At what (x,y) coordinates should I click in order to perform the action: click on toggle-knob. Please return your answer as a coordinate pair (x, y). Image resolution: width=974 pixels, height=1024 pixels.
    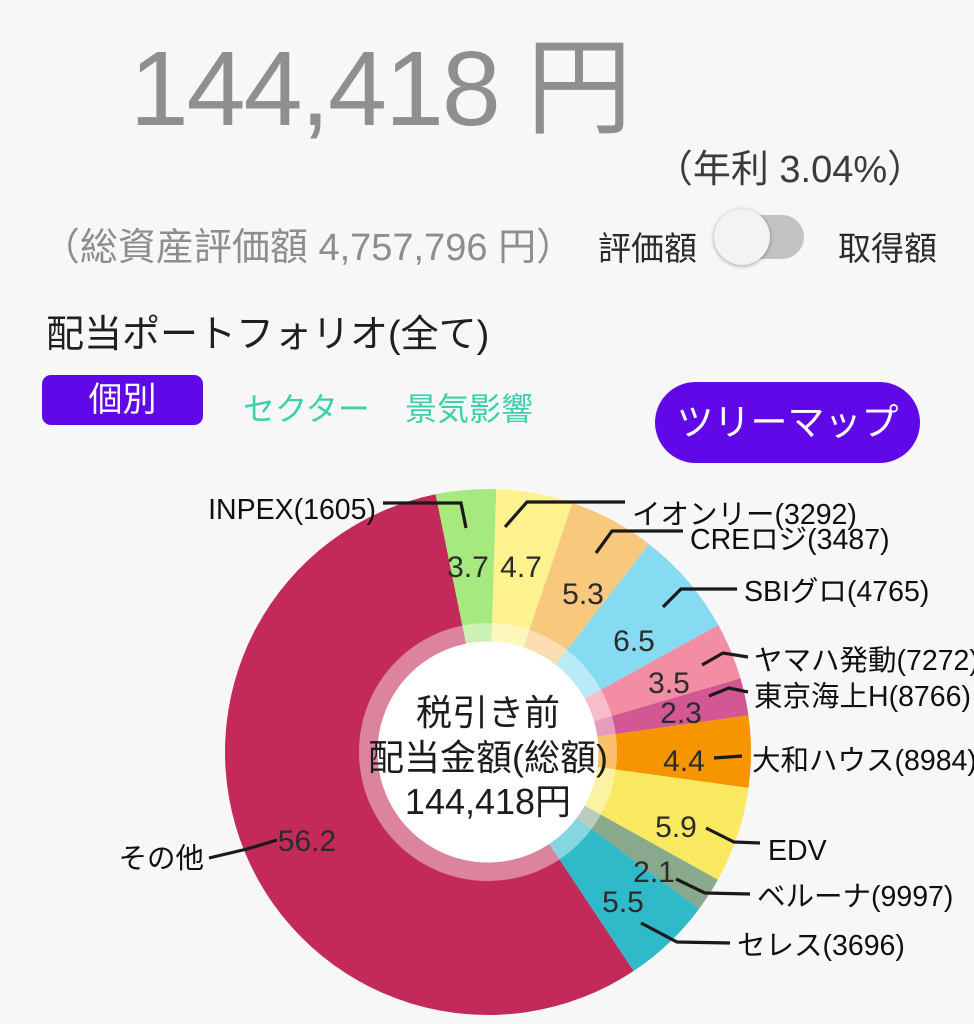
    Looking at the image, I should click on (742, 237).